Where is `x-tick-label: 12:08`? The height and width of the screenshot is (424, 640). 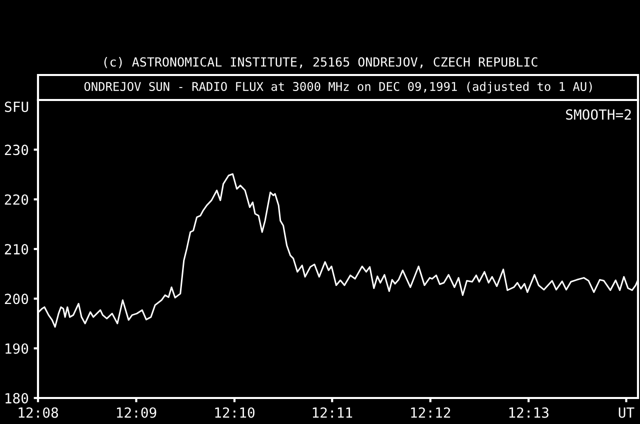
x-tick-label: 12:08 is located at coordinates (38, 412).